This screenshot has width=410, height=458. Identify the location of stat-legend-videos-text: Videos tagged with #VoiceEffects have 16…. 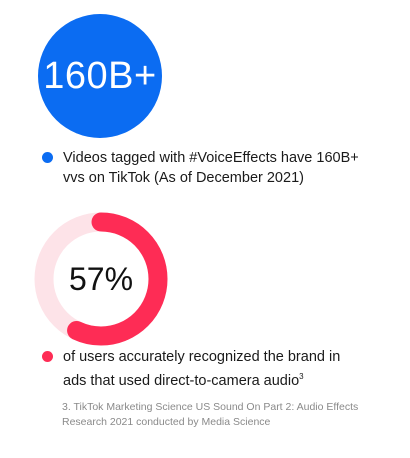
(211, 168).